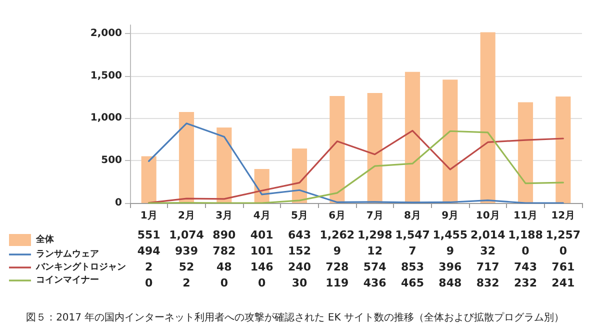  Describe the element at coordinates (374, 251) in the screenshot. I see `data-label: 12` at that location.